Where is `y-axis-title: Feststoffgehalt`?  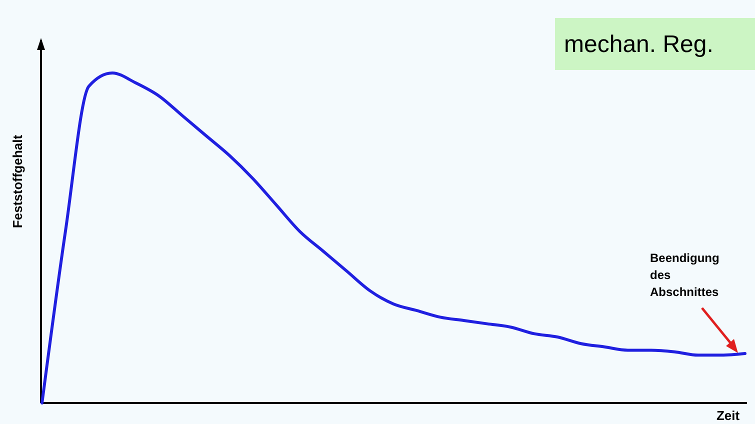
y-axis-title: Feststoffgehalt is located at coordinates (17, 181).